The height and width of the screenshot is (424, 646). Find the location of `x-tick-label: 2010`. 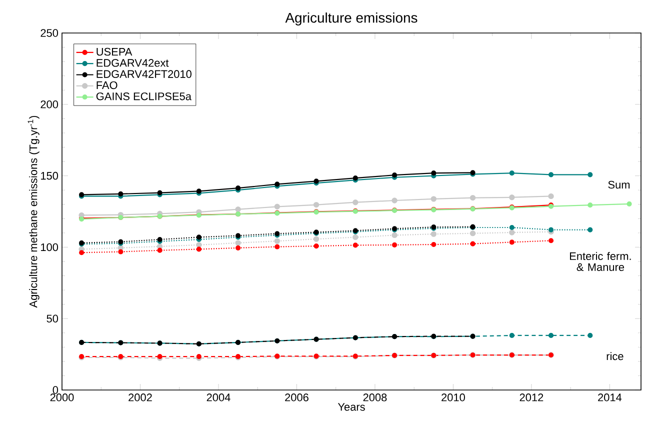

x-tick-label: 2010 is located at coordinates (453, 398).